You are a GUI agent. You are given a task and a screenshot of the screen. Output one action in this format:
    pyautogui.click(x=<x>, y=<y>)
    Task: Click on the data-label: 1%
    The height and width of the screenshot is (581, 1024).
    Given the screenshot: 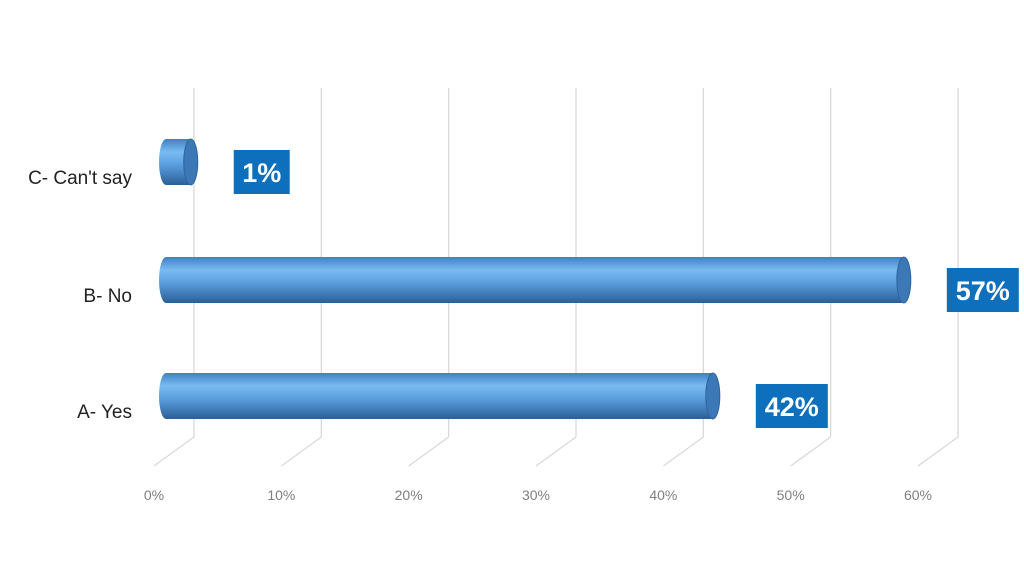 What is the action you would take?
    pyautogui.click(x=261, y=172)
    